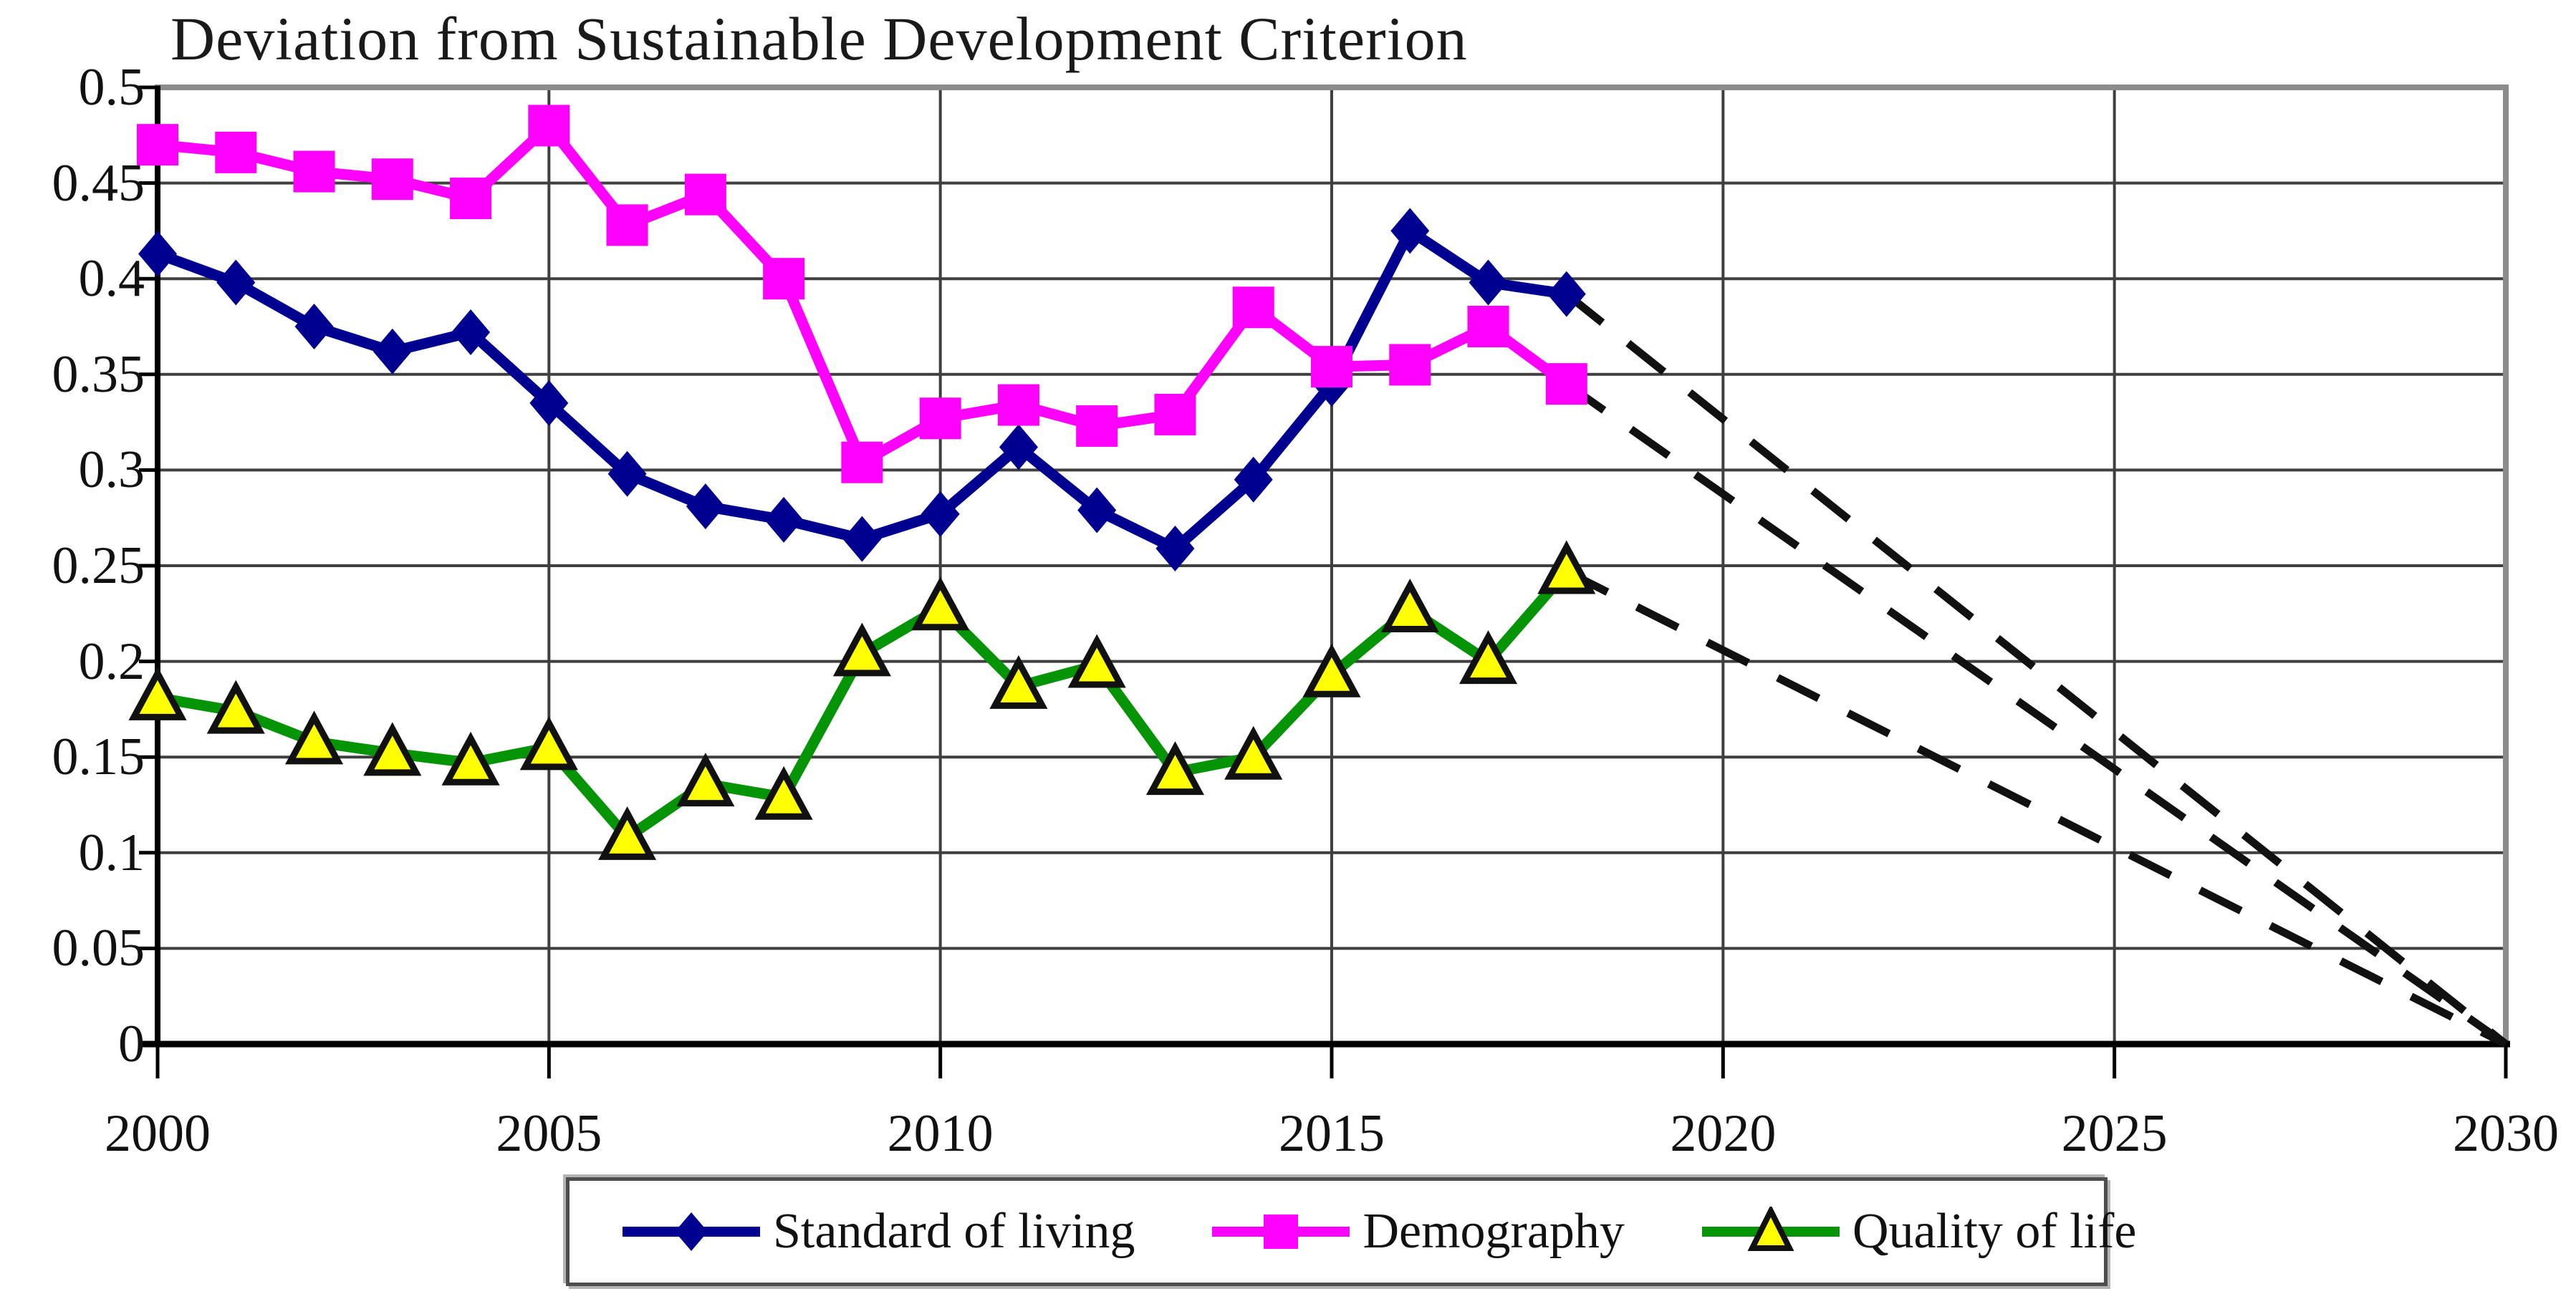 This screenshot has width=2576, height=1299. Describe the element at coordinates (111, 661) in the screenshot. I see `y-tick-label: 0.2` at that location.